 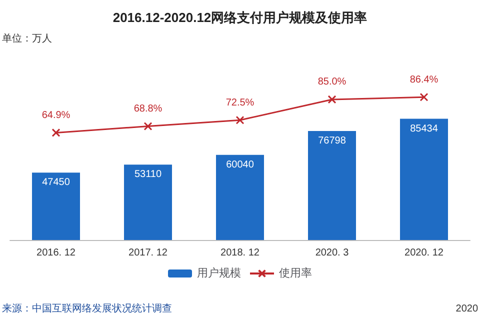 What do you see at coordinates (56, 182) in the screenshot?
I see `data-label: 47450` at bounding box center [56, 182].